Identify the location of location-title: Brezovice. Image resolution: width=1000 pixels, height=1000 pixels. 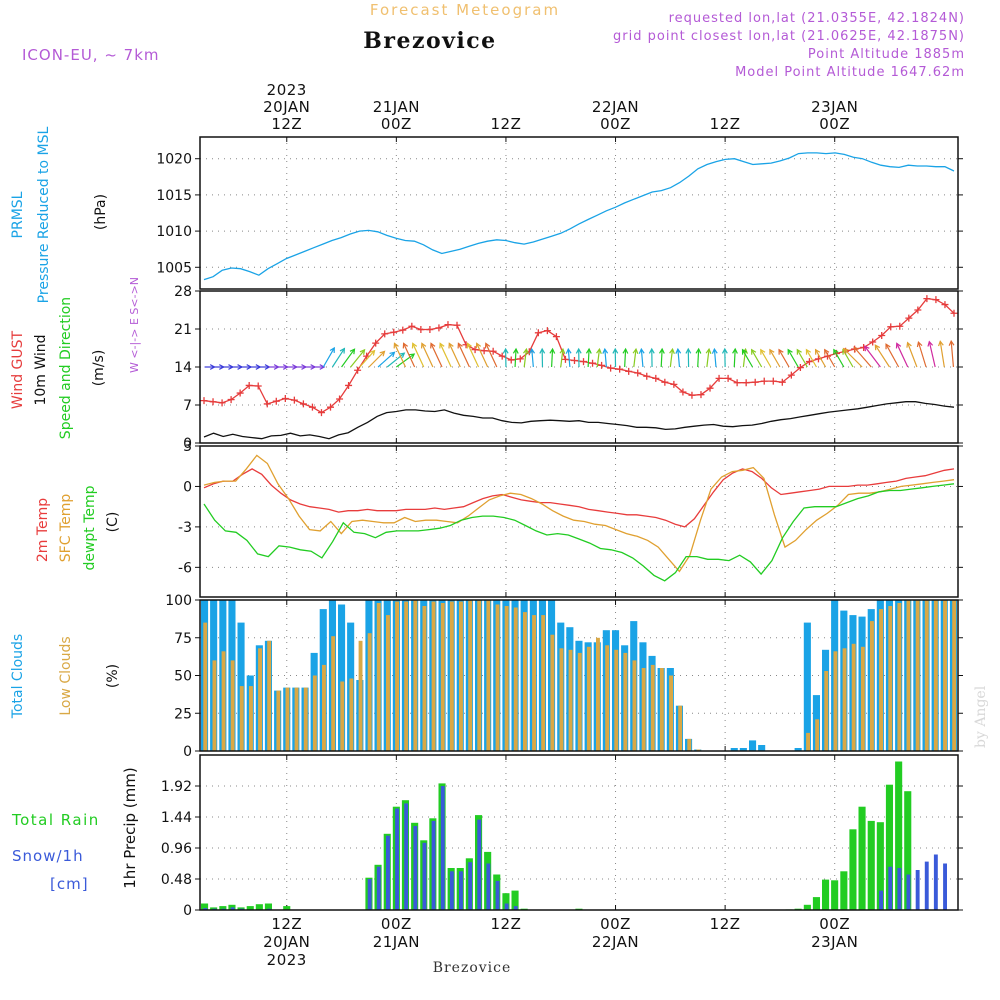
(429, 41).